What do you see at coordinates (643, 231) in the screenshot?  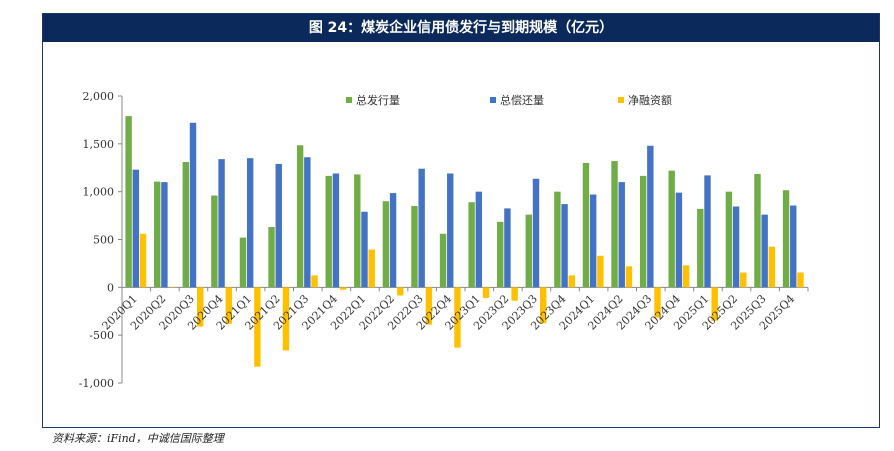 I see `bar-总发行量-2024Q3` at bounding box center [643, 231].